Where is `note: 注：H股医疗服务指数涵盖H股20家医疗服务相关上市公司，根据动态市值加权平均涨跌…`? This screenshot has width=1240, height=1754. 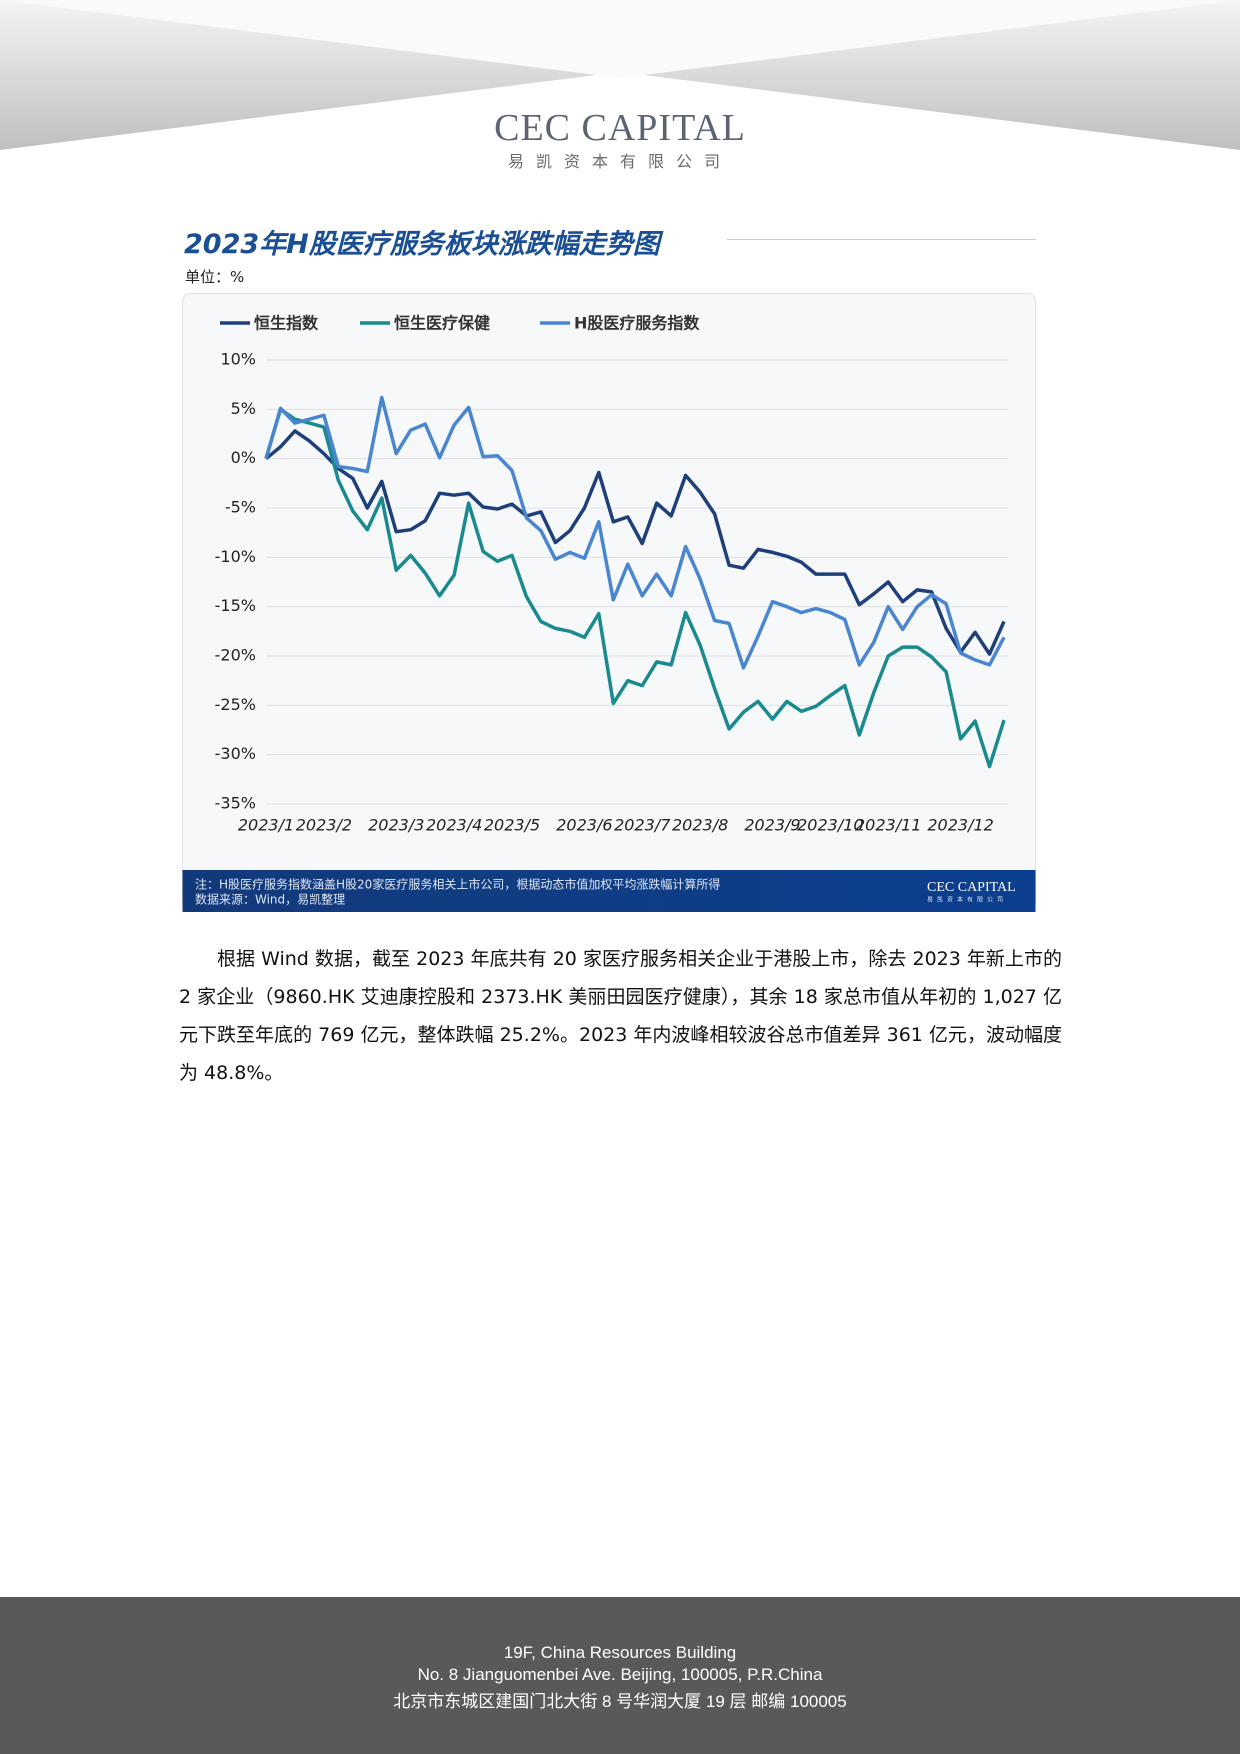 note: 注：H股医疗服务指数涵盖H股20家医疗服务相关上市公司，根据动态市值加权平均涨跌… is located at coordinates (457, 884).